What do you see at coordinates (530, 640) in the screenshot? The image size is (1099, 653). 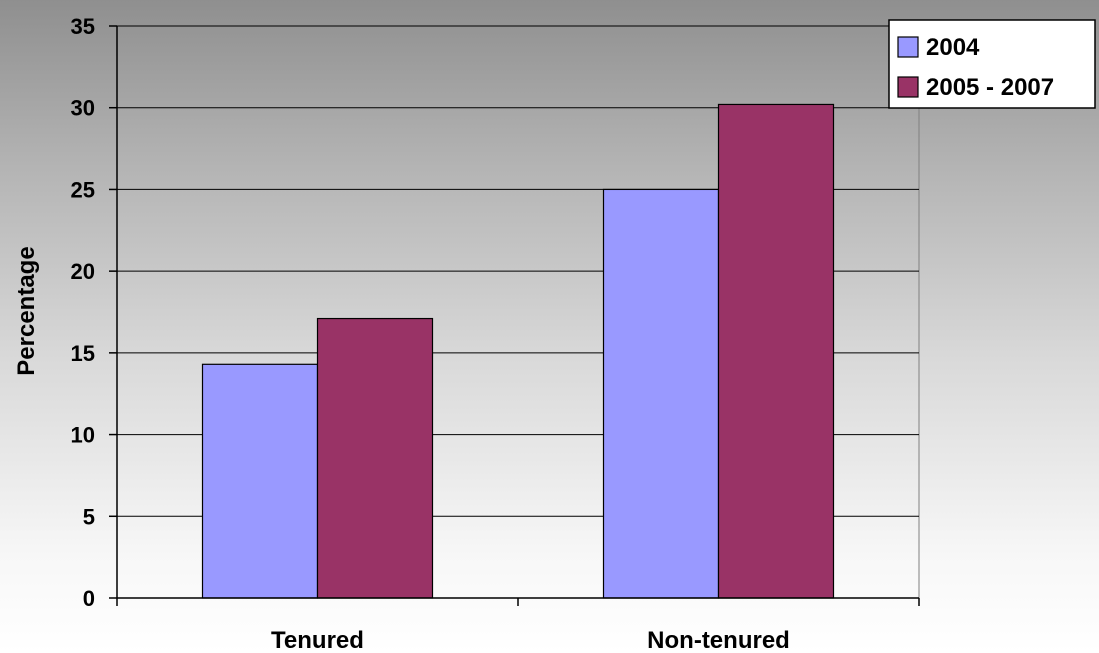 I see `x-tick-labels: Tenured Non-tenured` at bounding box center [530, 640].